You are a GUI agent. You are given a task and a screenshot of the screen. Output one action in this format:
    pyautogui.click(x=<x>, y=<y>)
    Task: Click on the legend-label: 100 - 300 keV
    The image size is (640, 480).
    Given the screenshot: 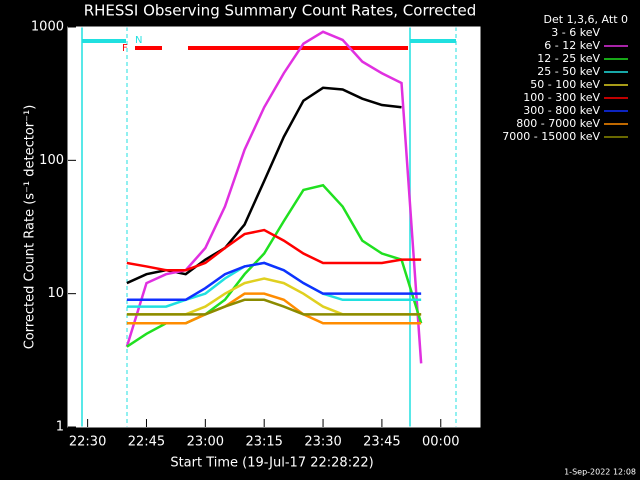 What is the action you would take?
    pyautogui.click(x=561, y=97)
    